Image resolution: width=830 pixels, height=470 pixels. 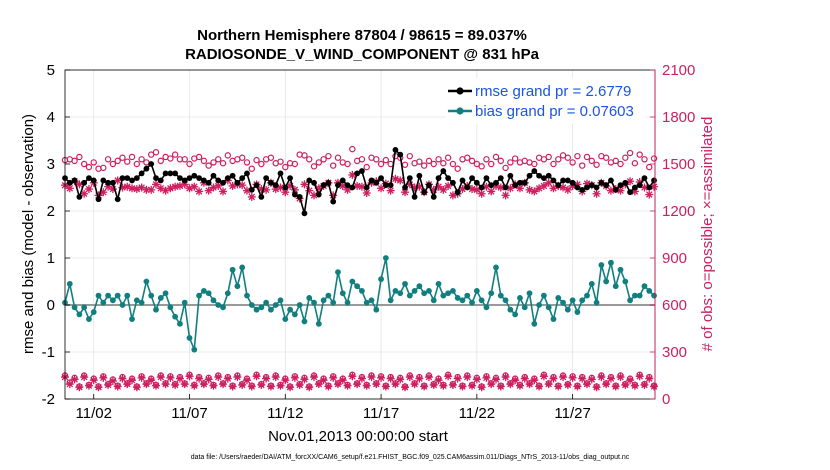 What do you see at coordinates (359, 303) in the screenshot?
I see `bias-line` at bounding box center [359, 303].